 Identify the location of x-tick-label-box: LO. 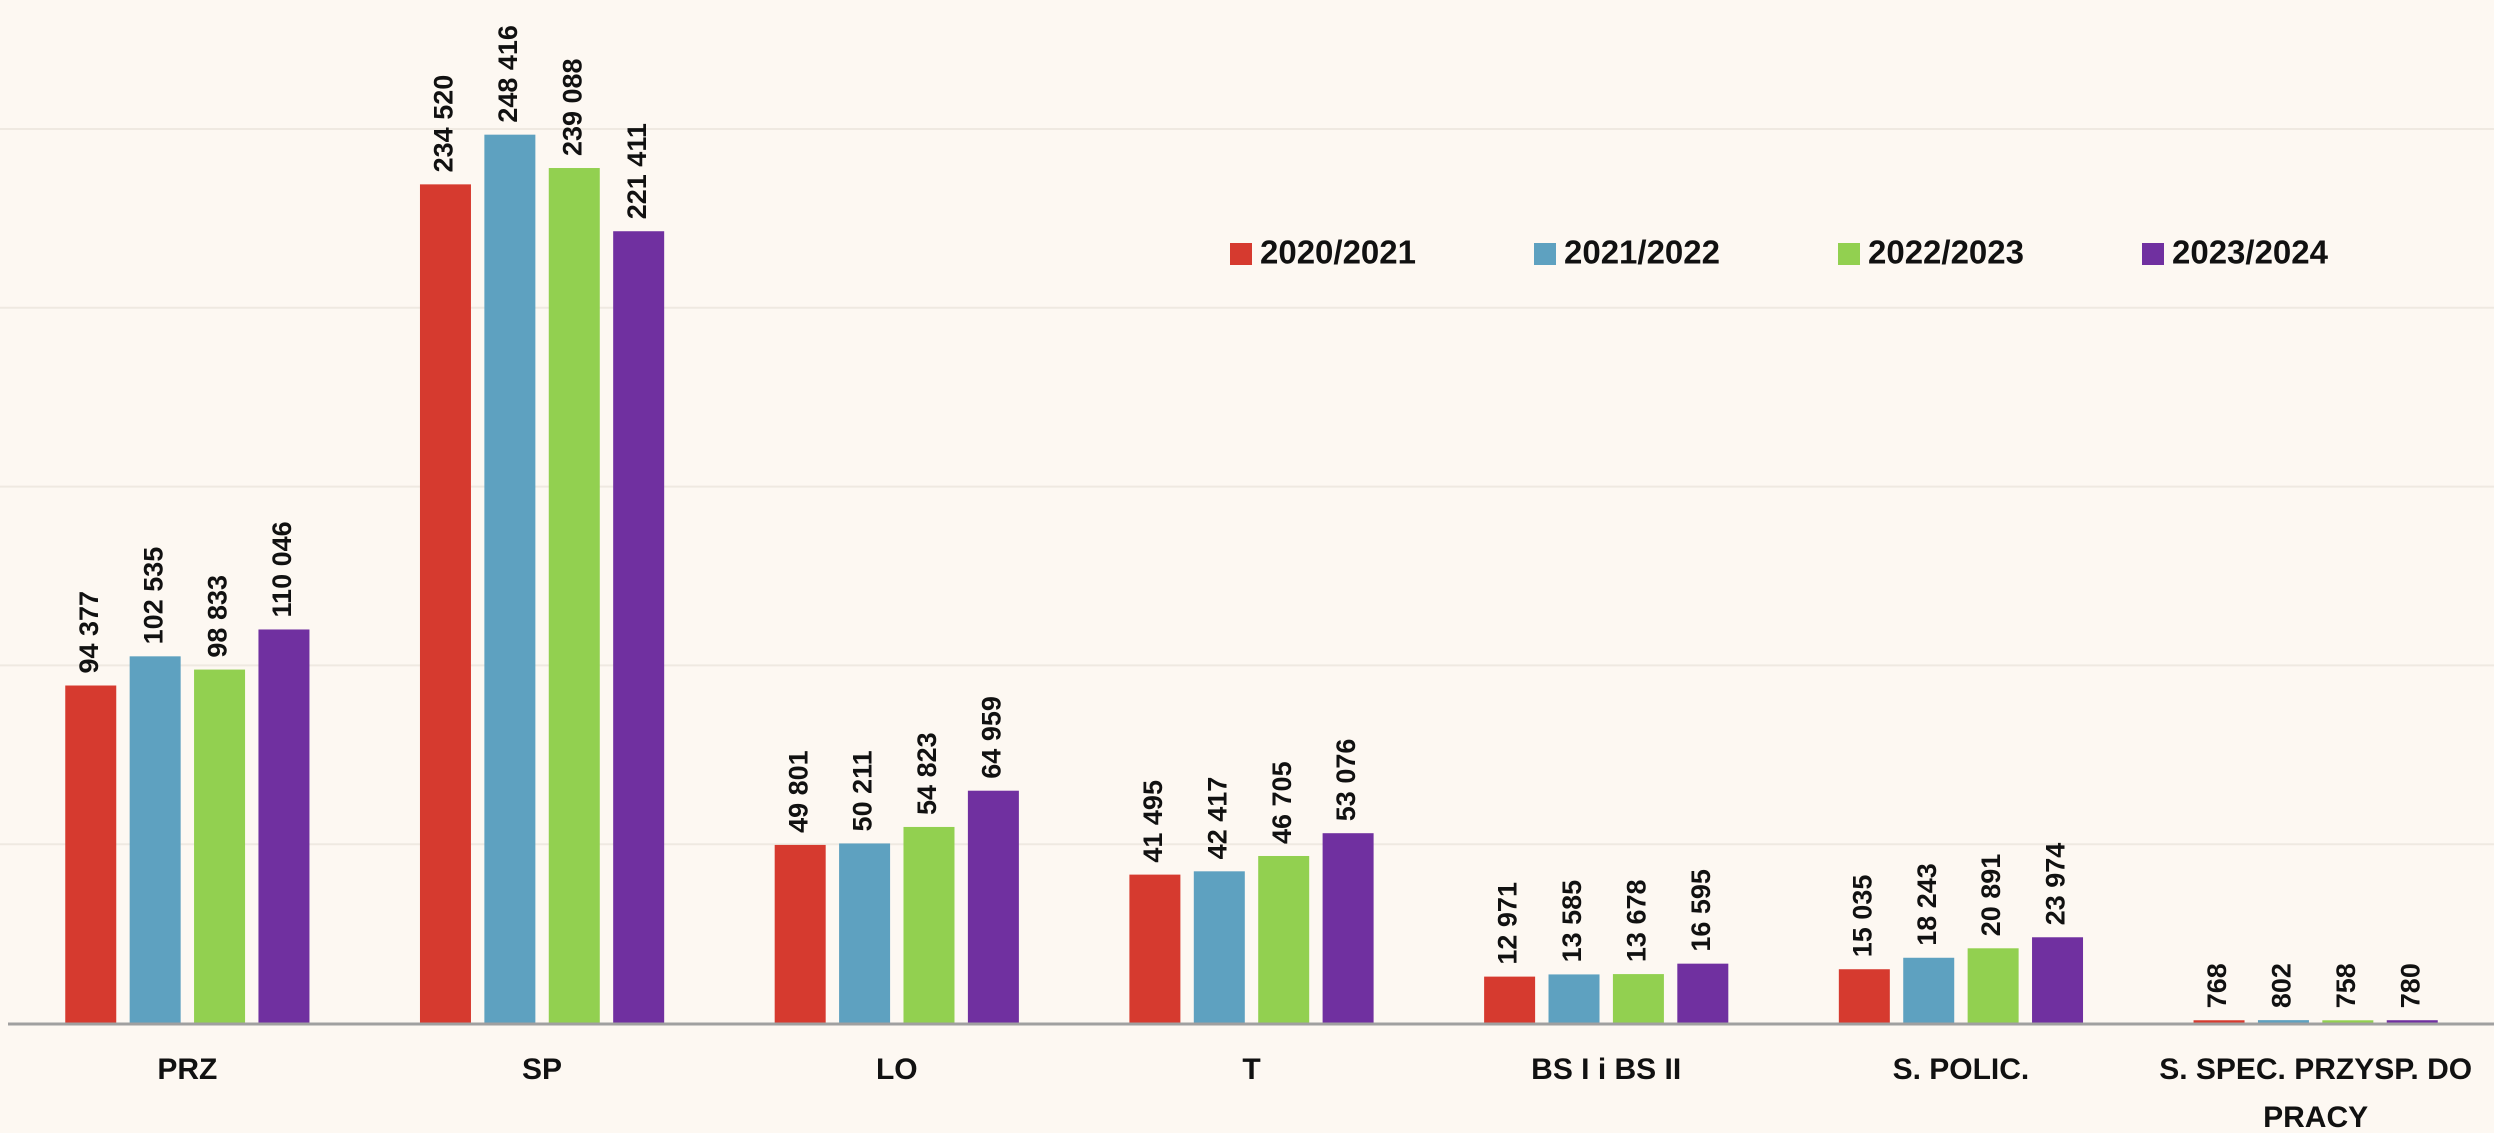
(896, 1069).